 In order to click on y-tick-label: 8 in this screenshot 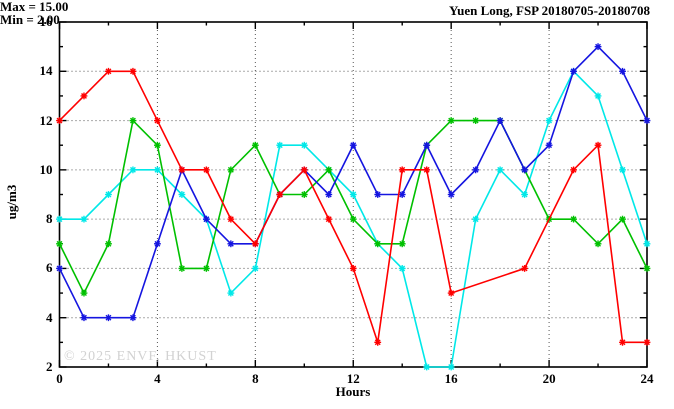, I will do `click(49, 219)`.